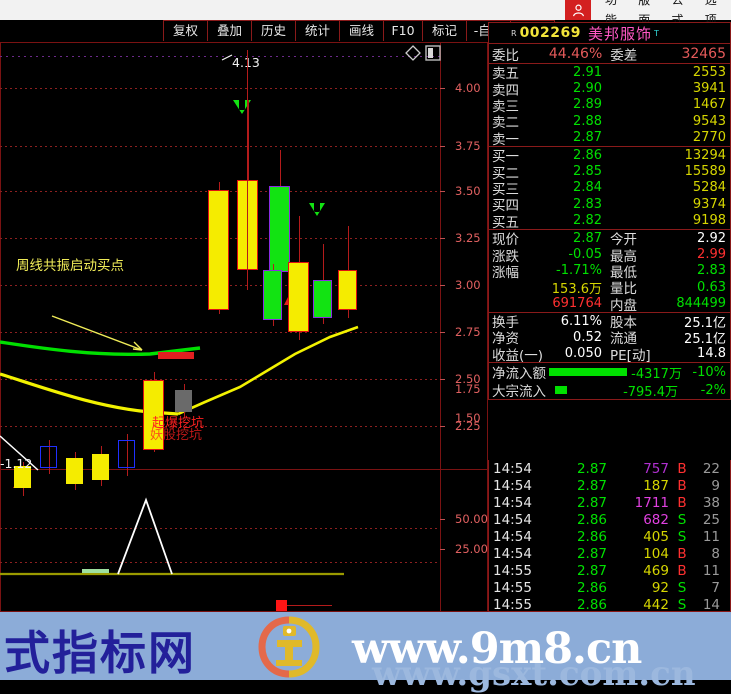 Image resolution: width=731 pixels, height=694 pixels. What do you see at coordinates (365, 13) in the screenshot?
I see `top-menu-bar: 功能 版面 公式 选项` at bounding box center [365, 13].